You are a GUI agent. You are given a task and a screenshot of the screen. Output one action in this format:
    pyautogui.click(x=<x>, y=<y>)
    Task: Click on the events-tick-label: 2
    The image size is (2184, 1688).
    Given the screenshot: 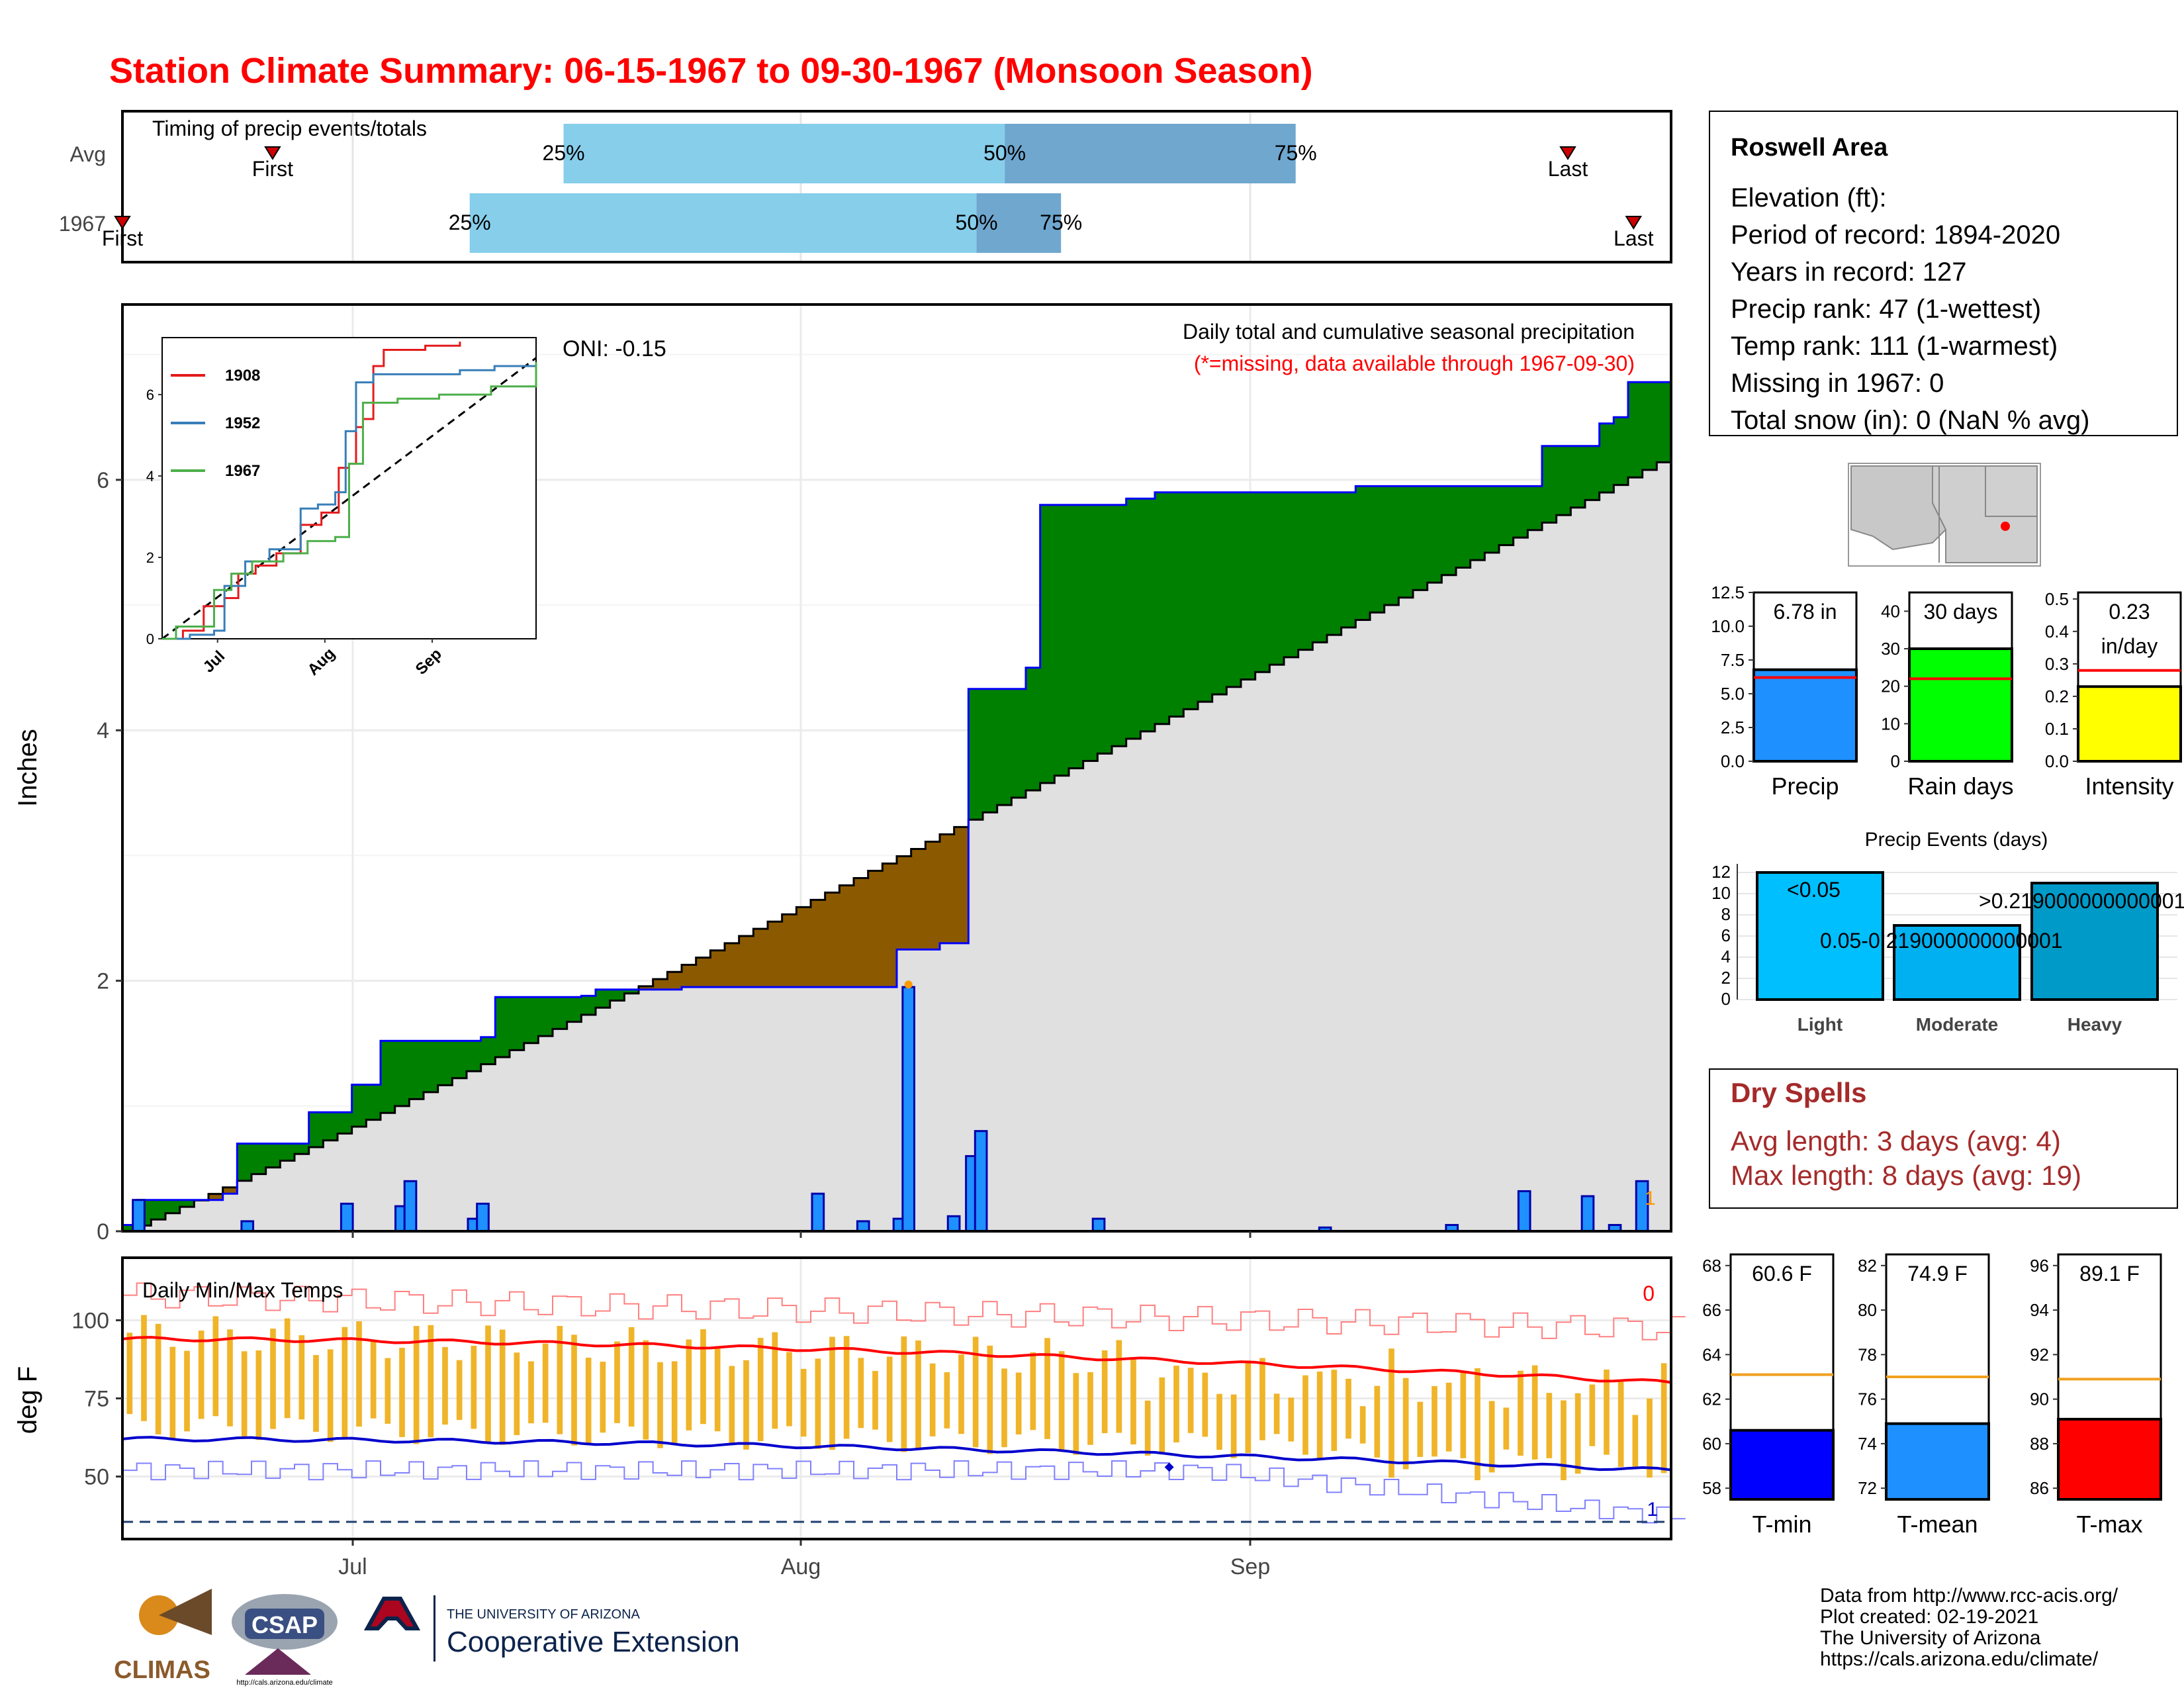 What is the action you would take?
    pyautogui.click(x=1726, y=978)
    